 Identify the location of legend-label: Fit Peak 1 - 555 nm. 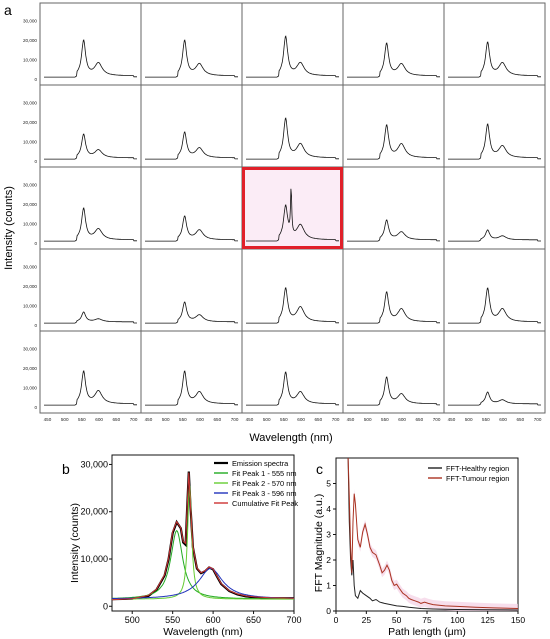
(264, 473).